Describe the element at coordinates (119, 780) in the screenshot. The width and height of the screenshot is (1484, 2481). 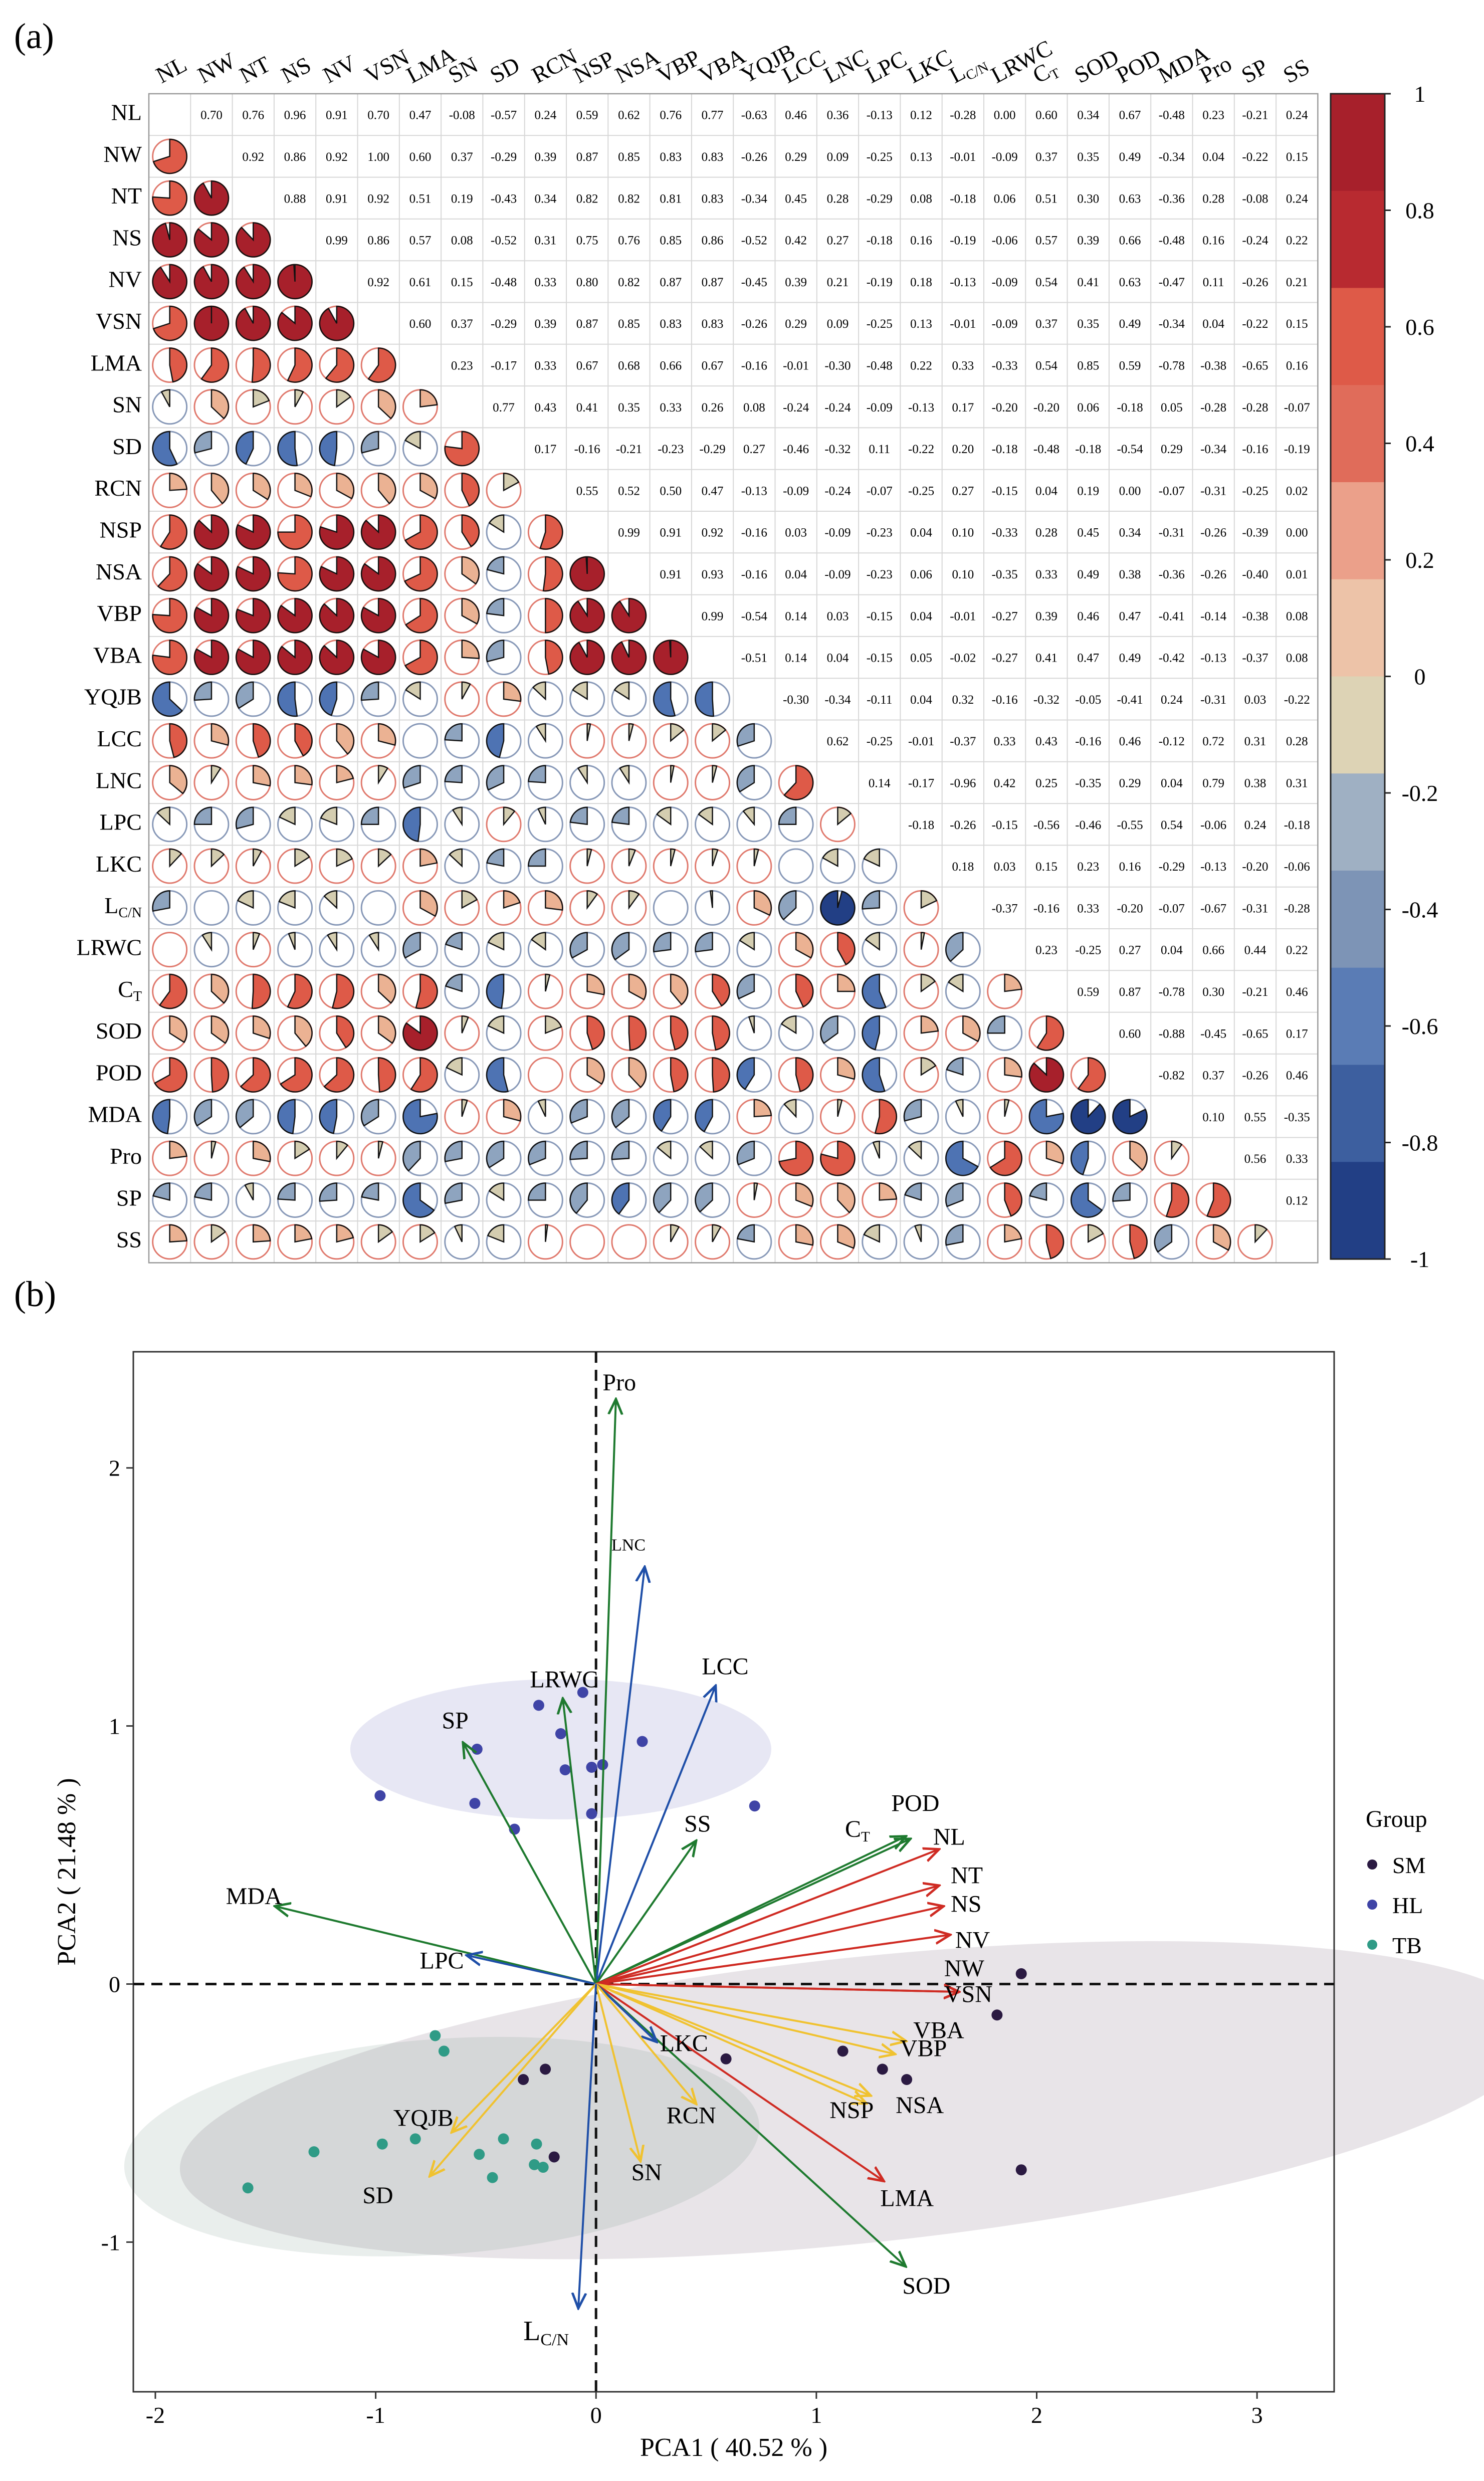
I see `row-label-lnc: LNC` at that location.